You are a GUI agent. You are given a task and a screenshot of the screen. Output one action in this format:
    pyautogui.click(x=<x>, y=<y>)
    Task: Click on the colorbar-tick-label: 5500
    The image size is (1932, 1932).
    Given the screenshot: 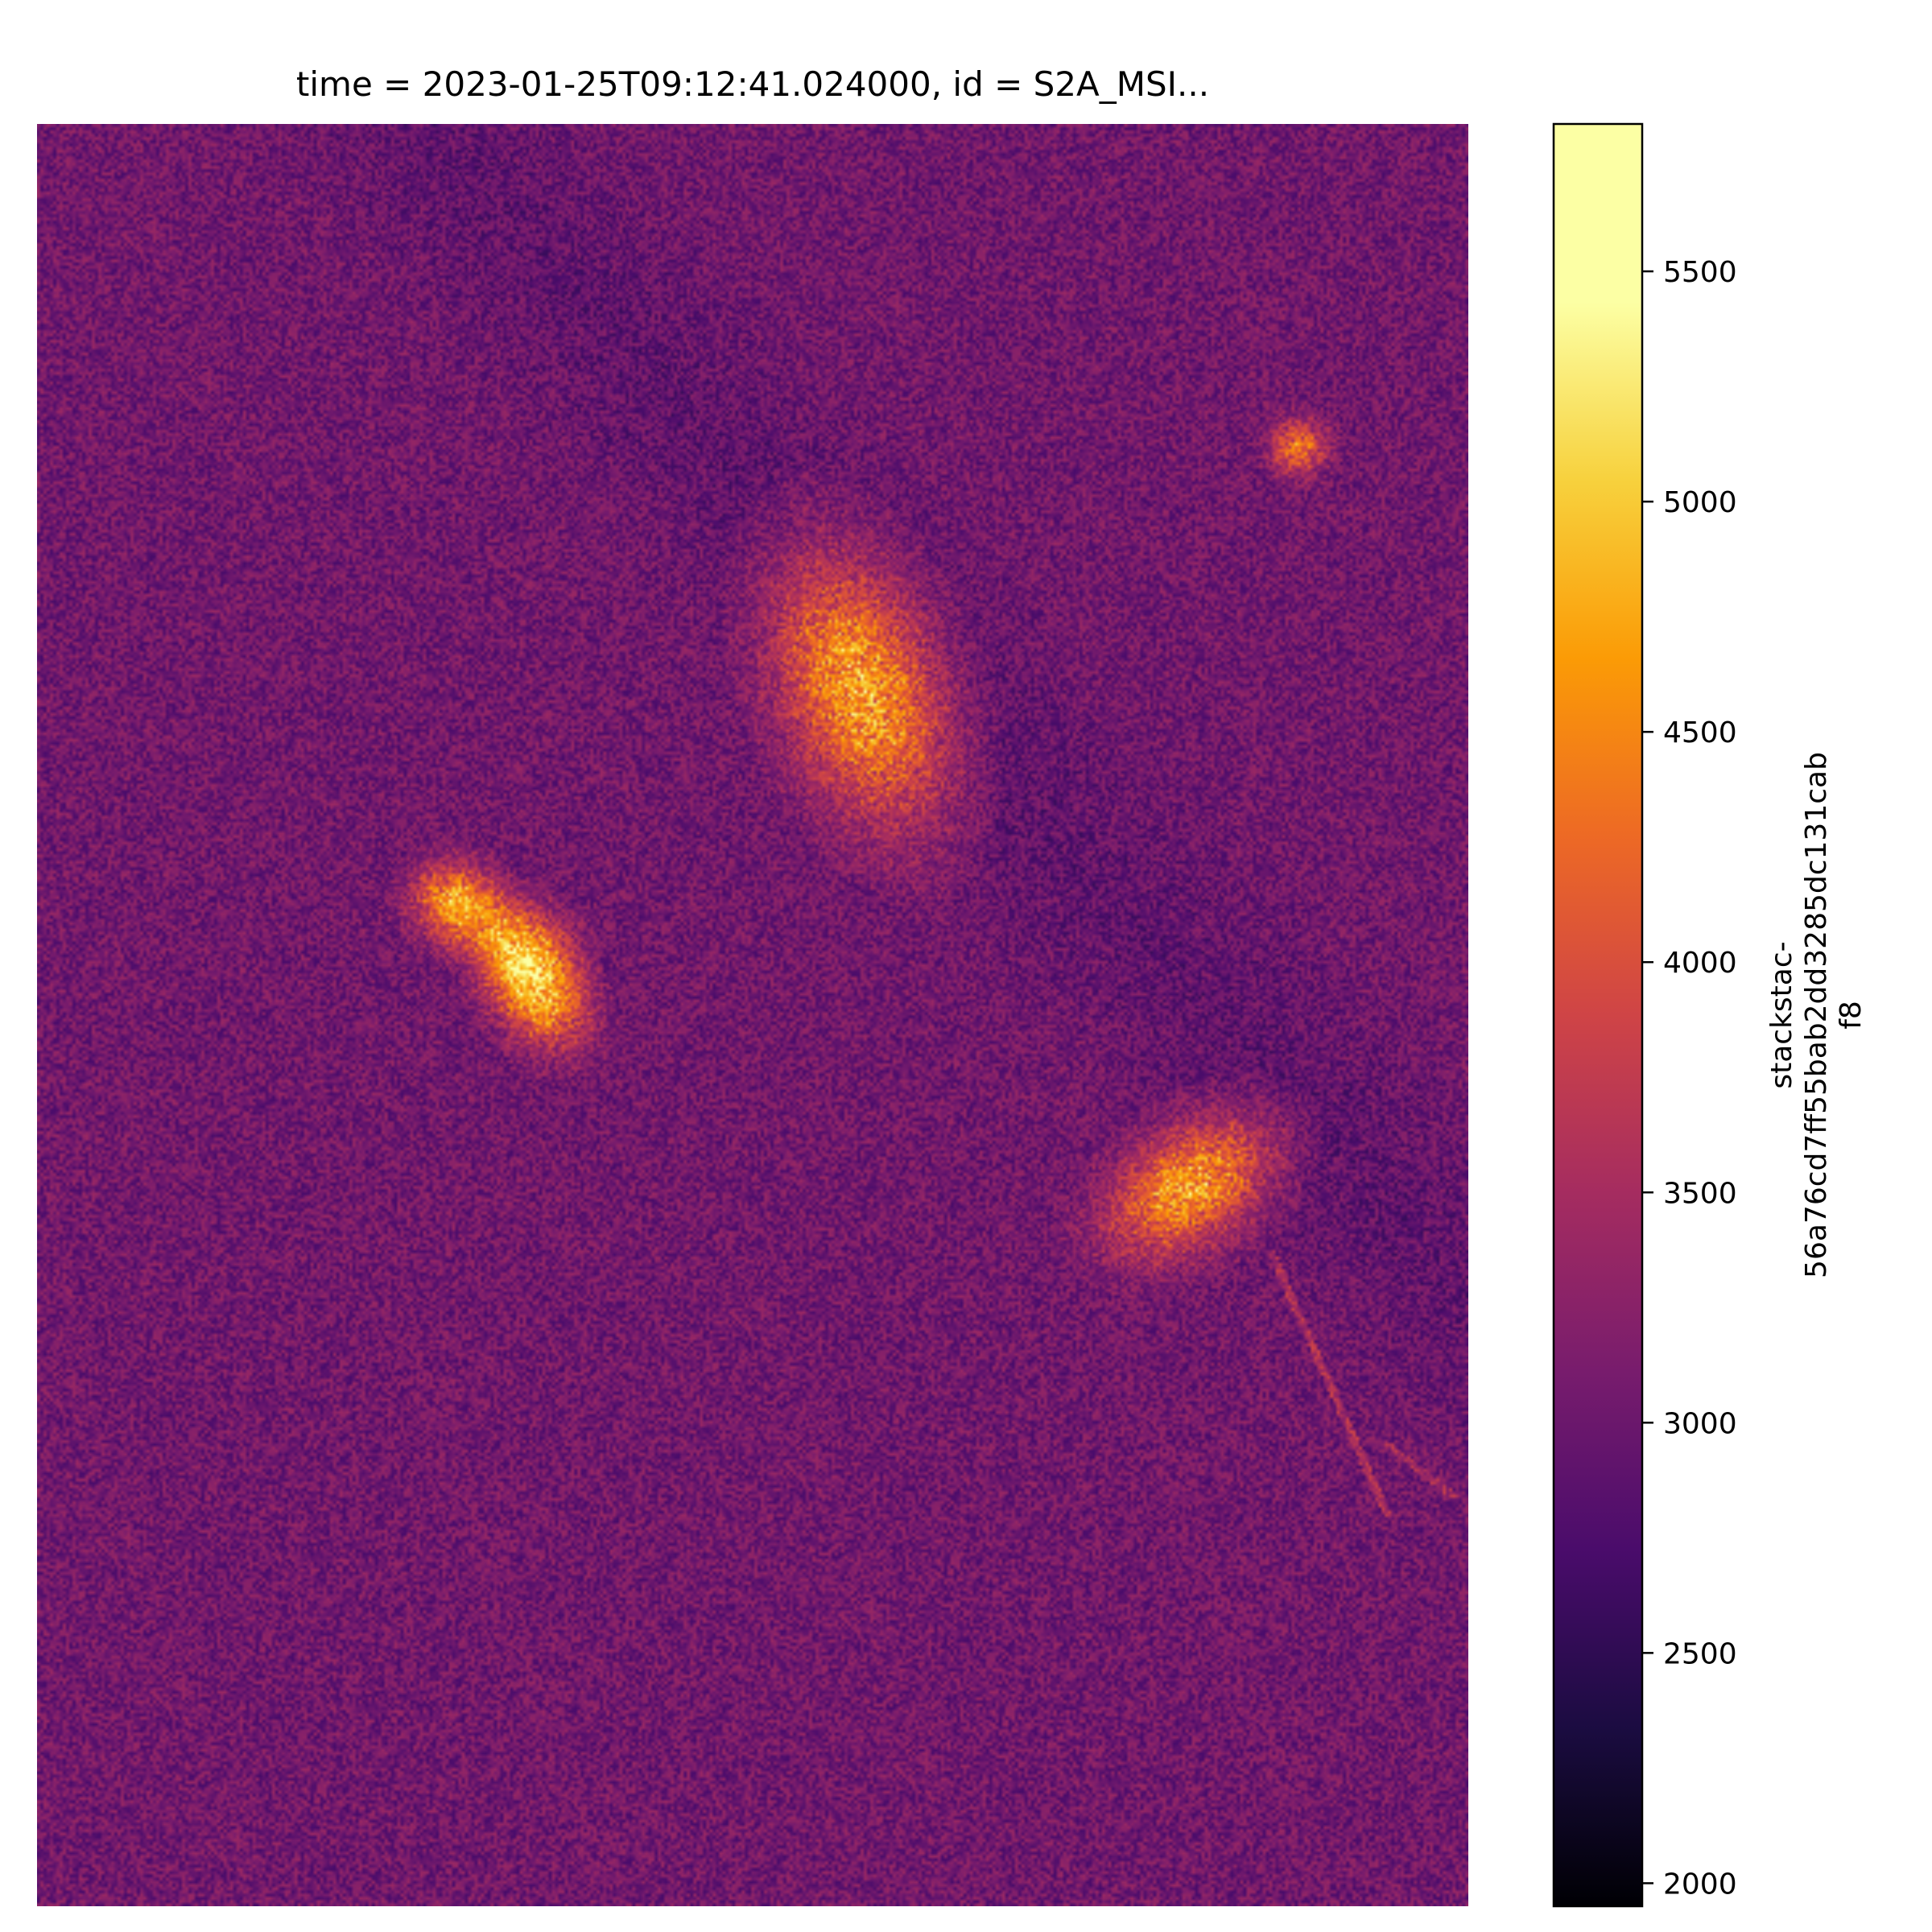 What is the action you would take?
    pyautogui.click(x=1700, y=272)
    